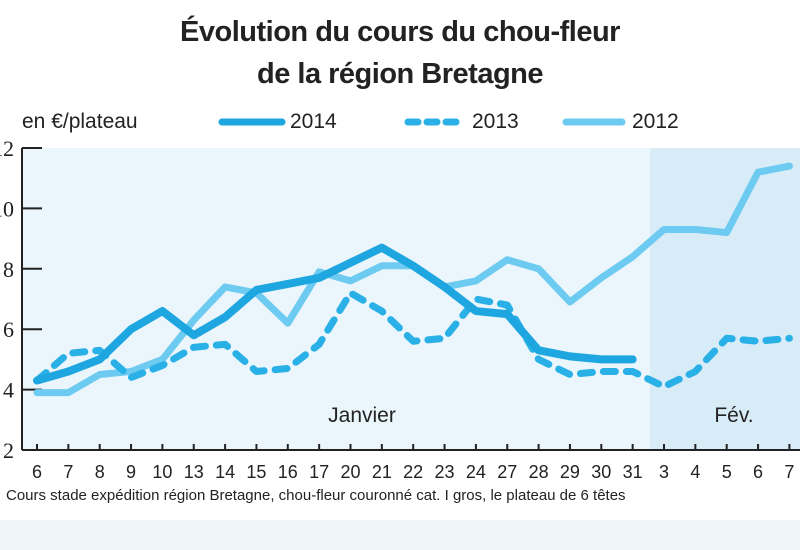 The width and height of the screenshot is (800, 550). Describe the element at coordinates (695, 472) in the screenshot. I see `x-tick-label: 4` at that location.